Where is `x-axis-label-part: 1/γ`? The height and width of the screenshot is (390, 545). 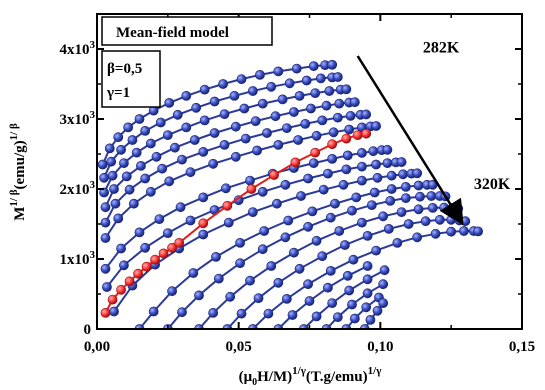
x-axis-label-part: 1/γ is located at coordinates (375, 371).